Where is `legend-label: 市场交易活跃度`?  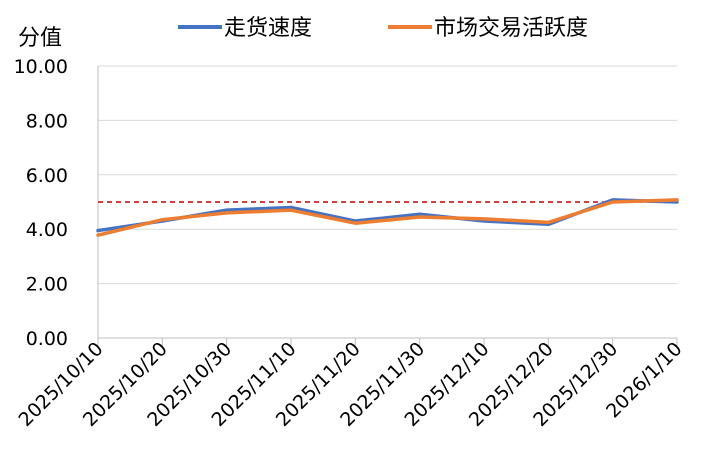 legend-label: 市场交易活跃度 is located at coordinates (511, 28).